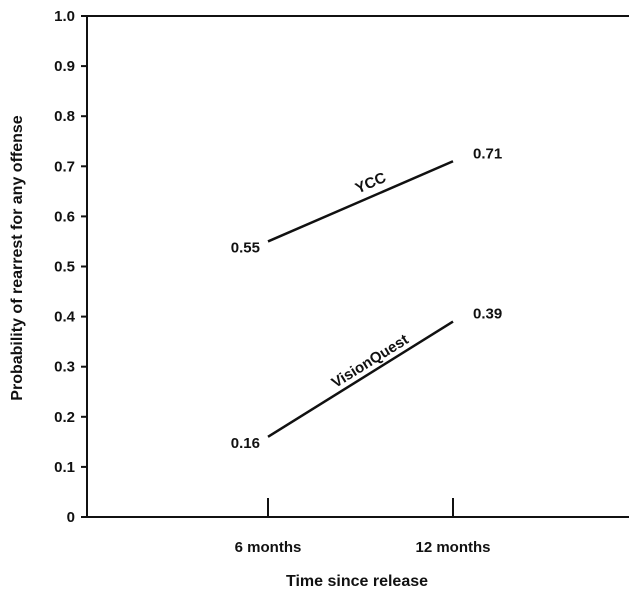 Image resolution: width=629 pixels, height=597 pixels. I want to click on x-ticks: 6 months 12 months, so click(363, 527).